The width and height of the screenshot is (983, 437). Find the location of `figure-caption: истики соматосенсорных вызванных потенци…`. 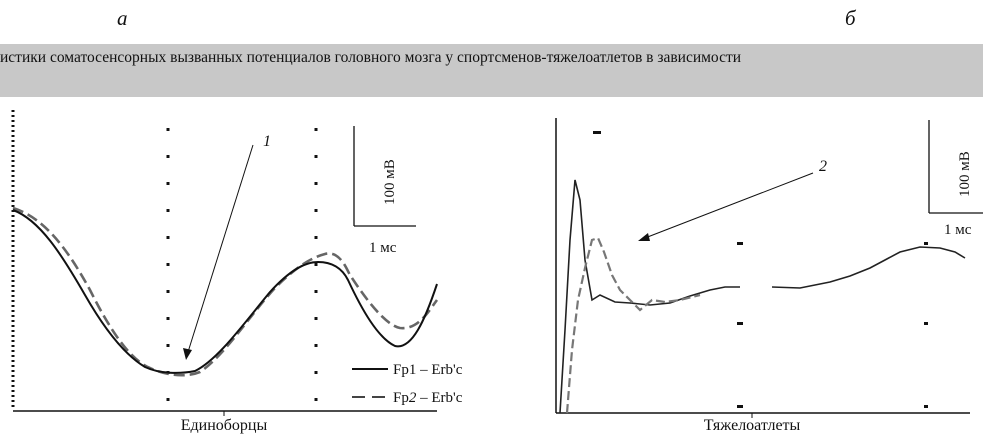

figure-caption: истики соматосенсорных вызванных потенци… is located at coordinates (371, 57).